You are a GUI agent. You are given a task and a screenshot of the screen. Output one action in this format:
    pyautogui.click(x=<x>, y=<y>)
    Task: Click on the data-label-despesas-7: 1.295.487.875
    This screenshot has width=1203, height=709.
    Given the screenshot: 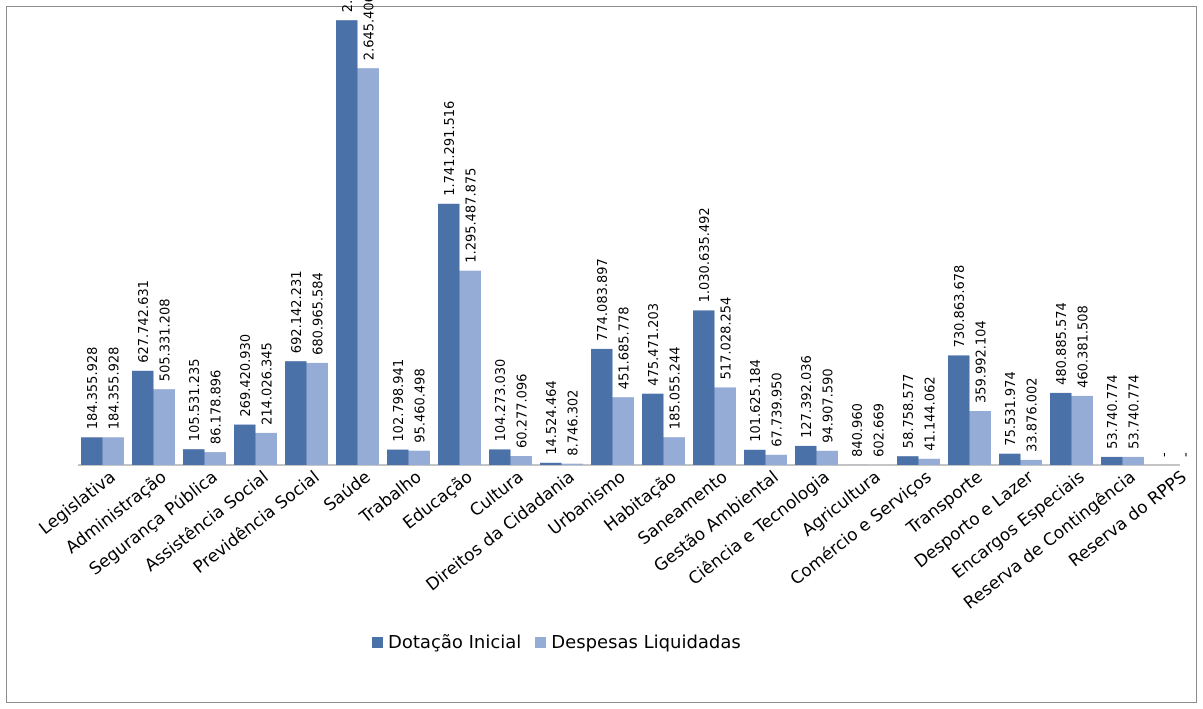 What is the action you would take?
    pyautogui.click(x=471, y=215)
    